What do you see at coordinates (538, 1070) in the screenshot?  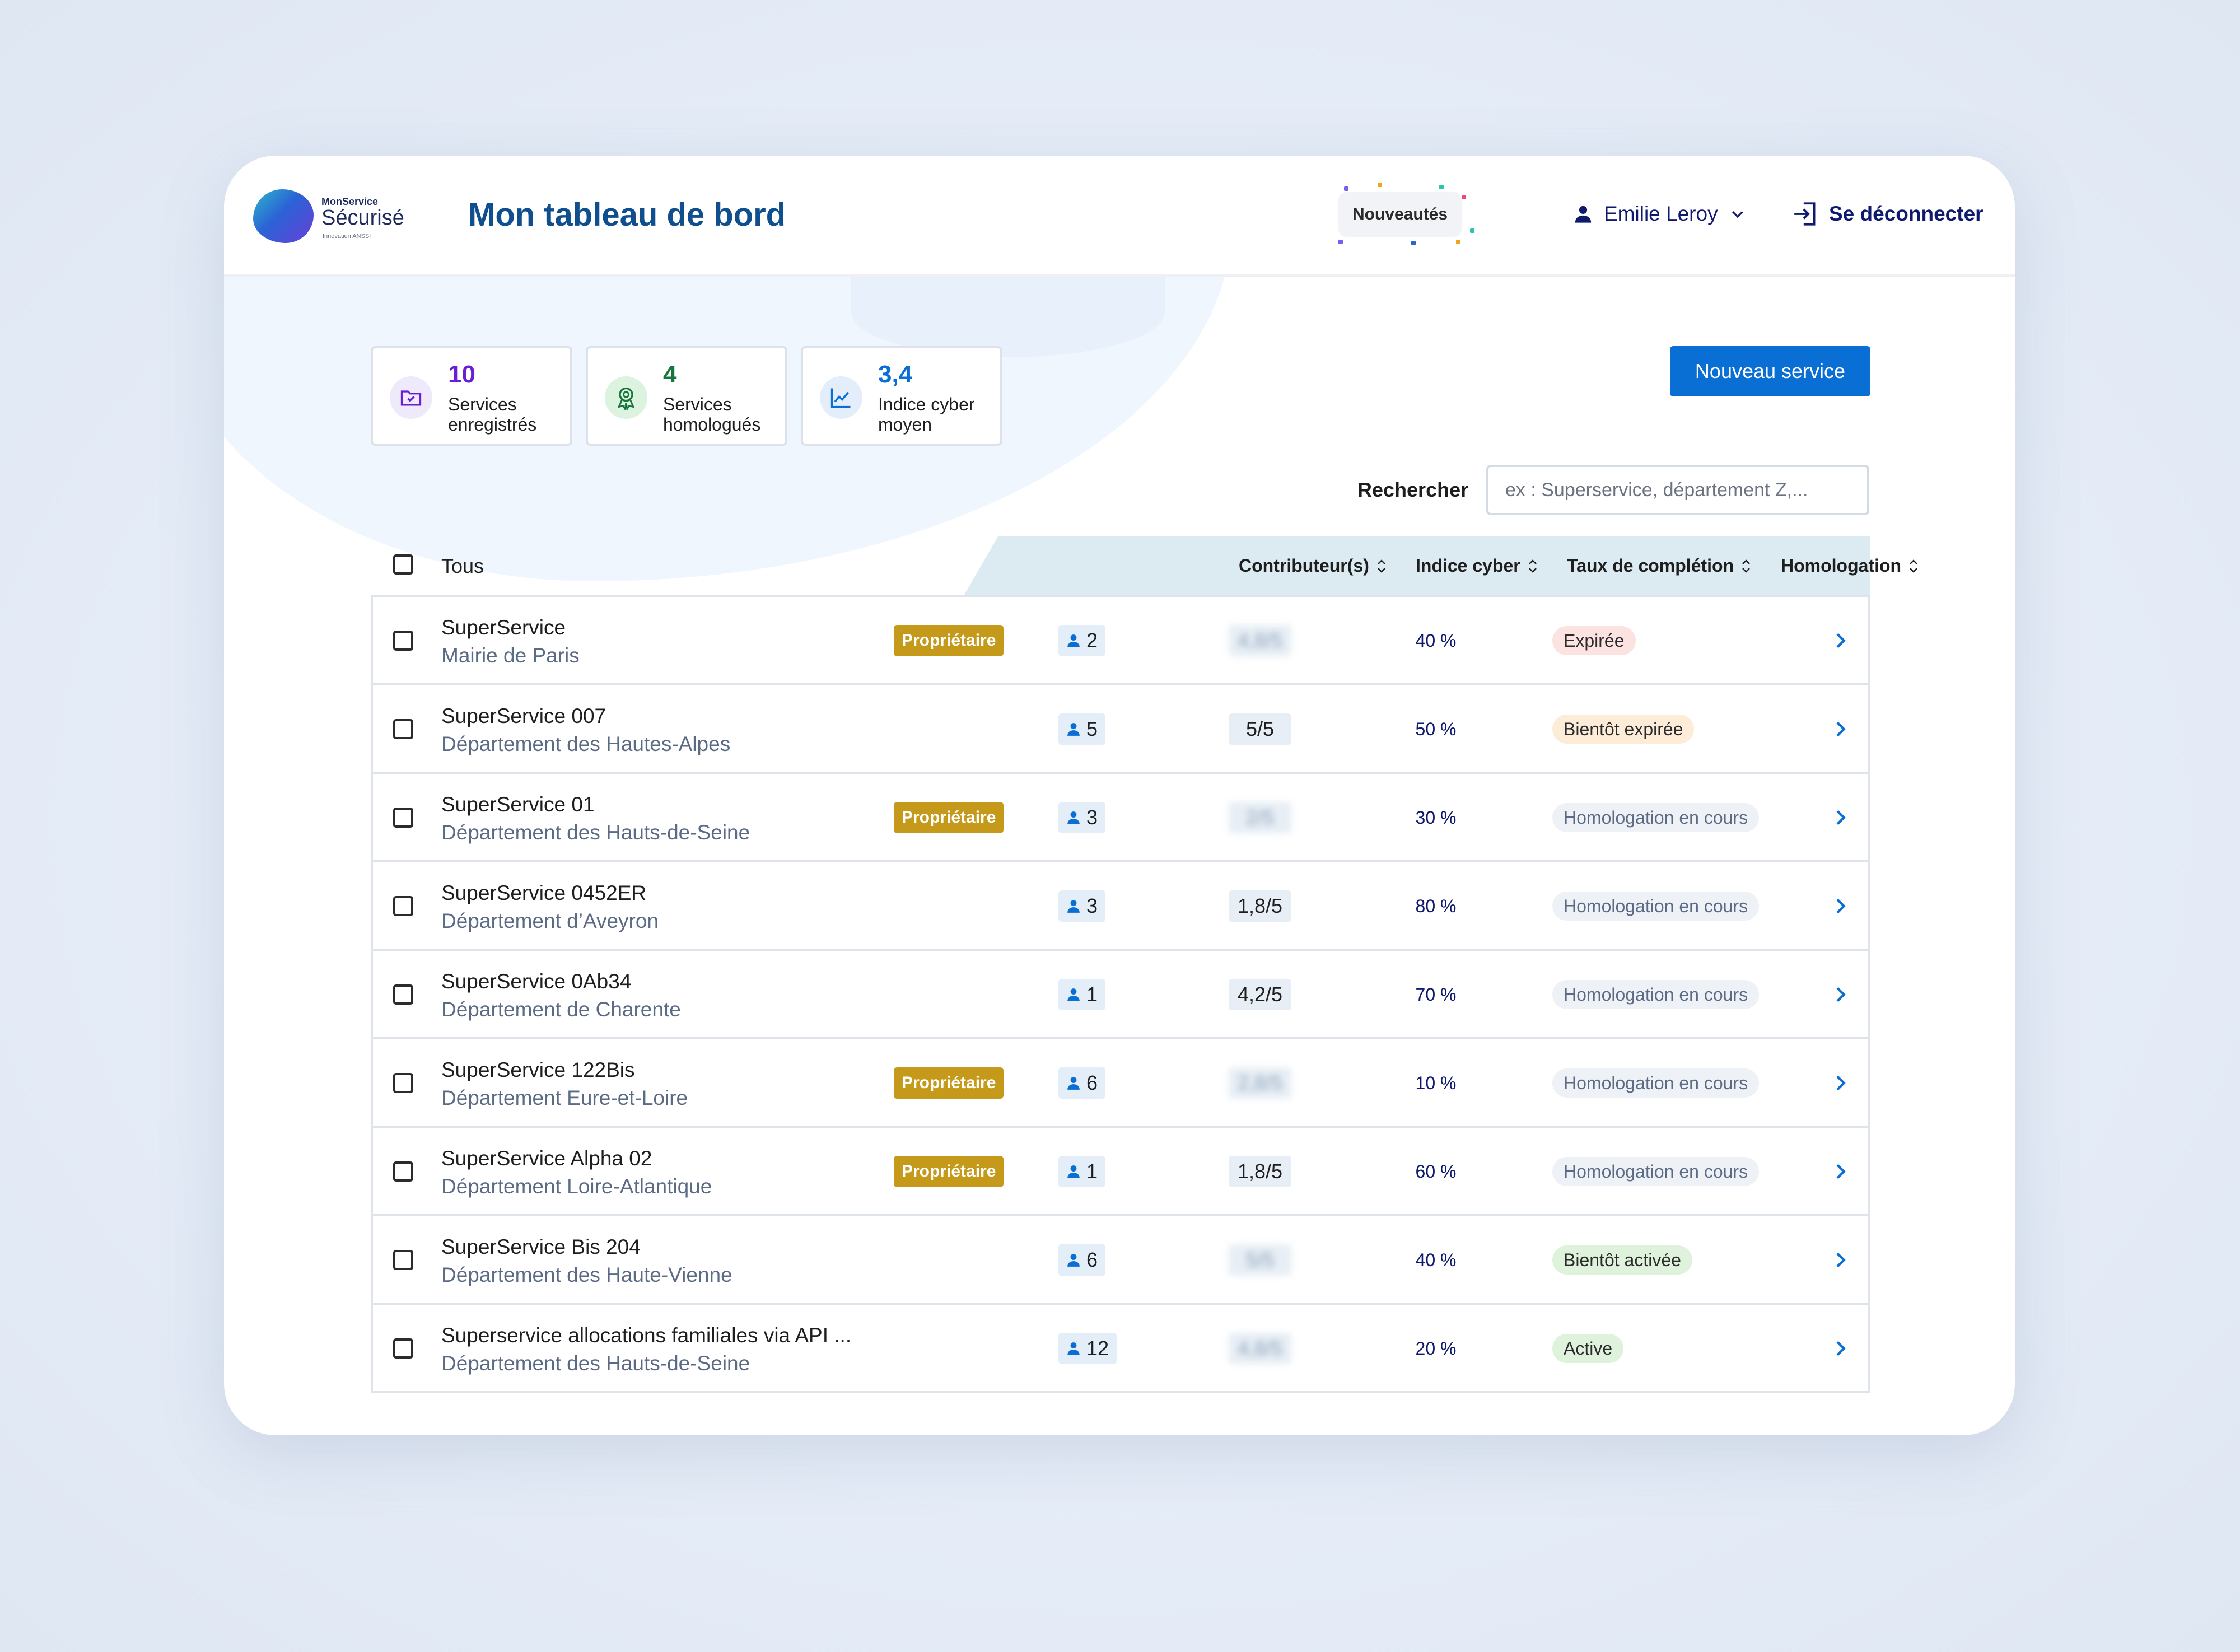 I see `service-name: SuperService 122Bis` at bounding box center [538, 1070].